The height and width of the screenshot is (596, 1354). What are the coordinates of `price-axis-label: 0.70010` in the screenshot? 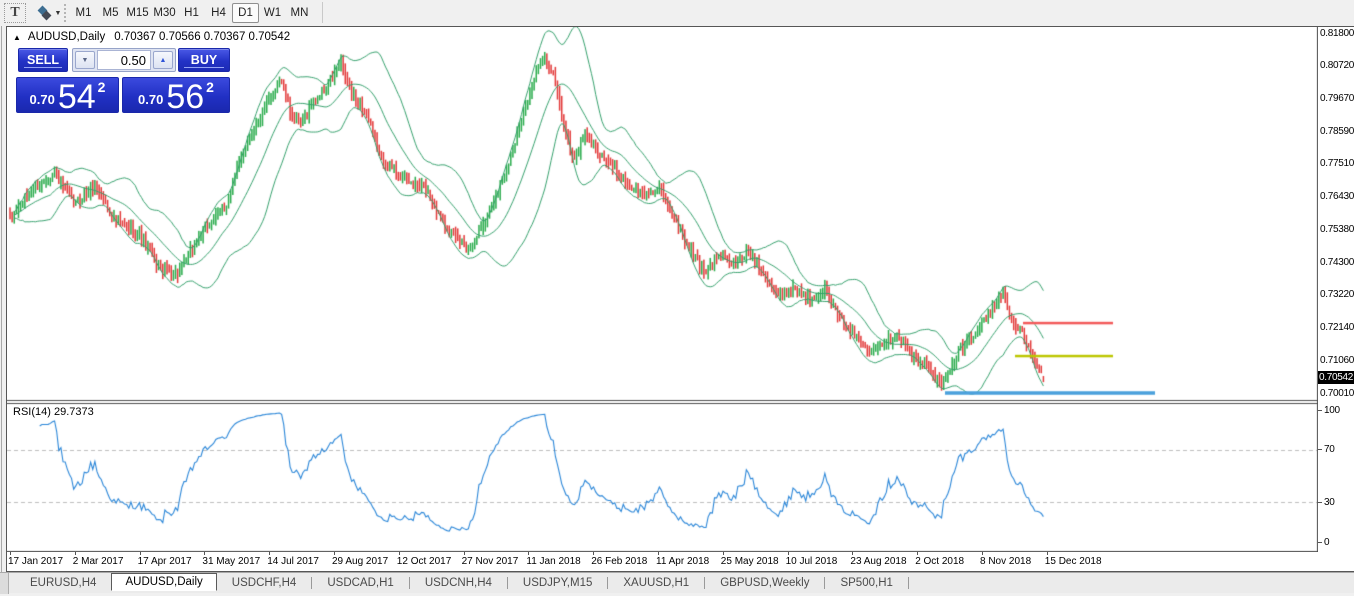 It's located at (1336, 393).